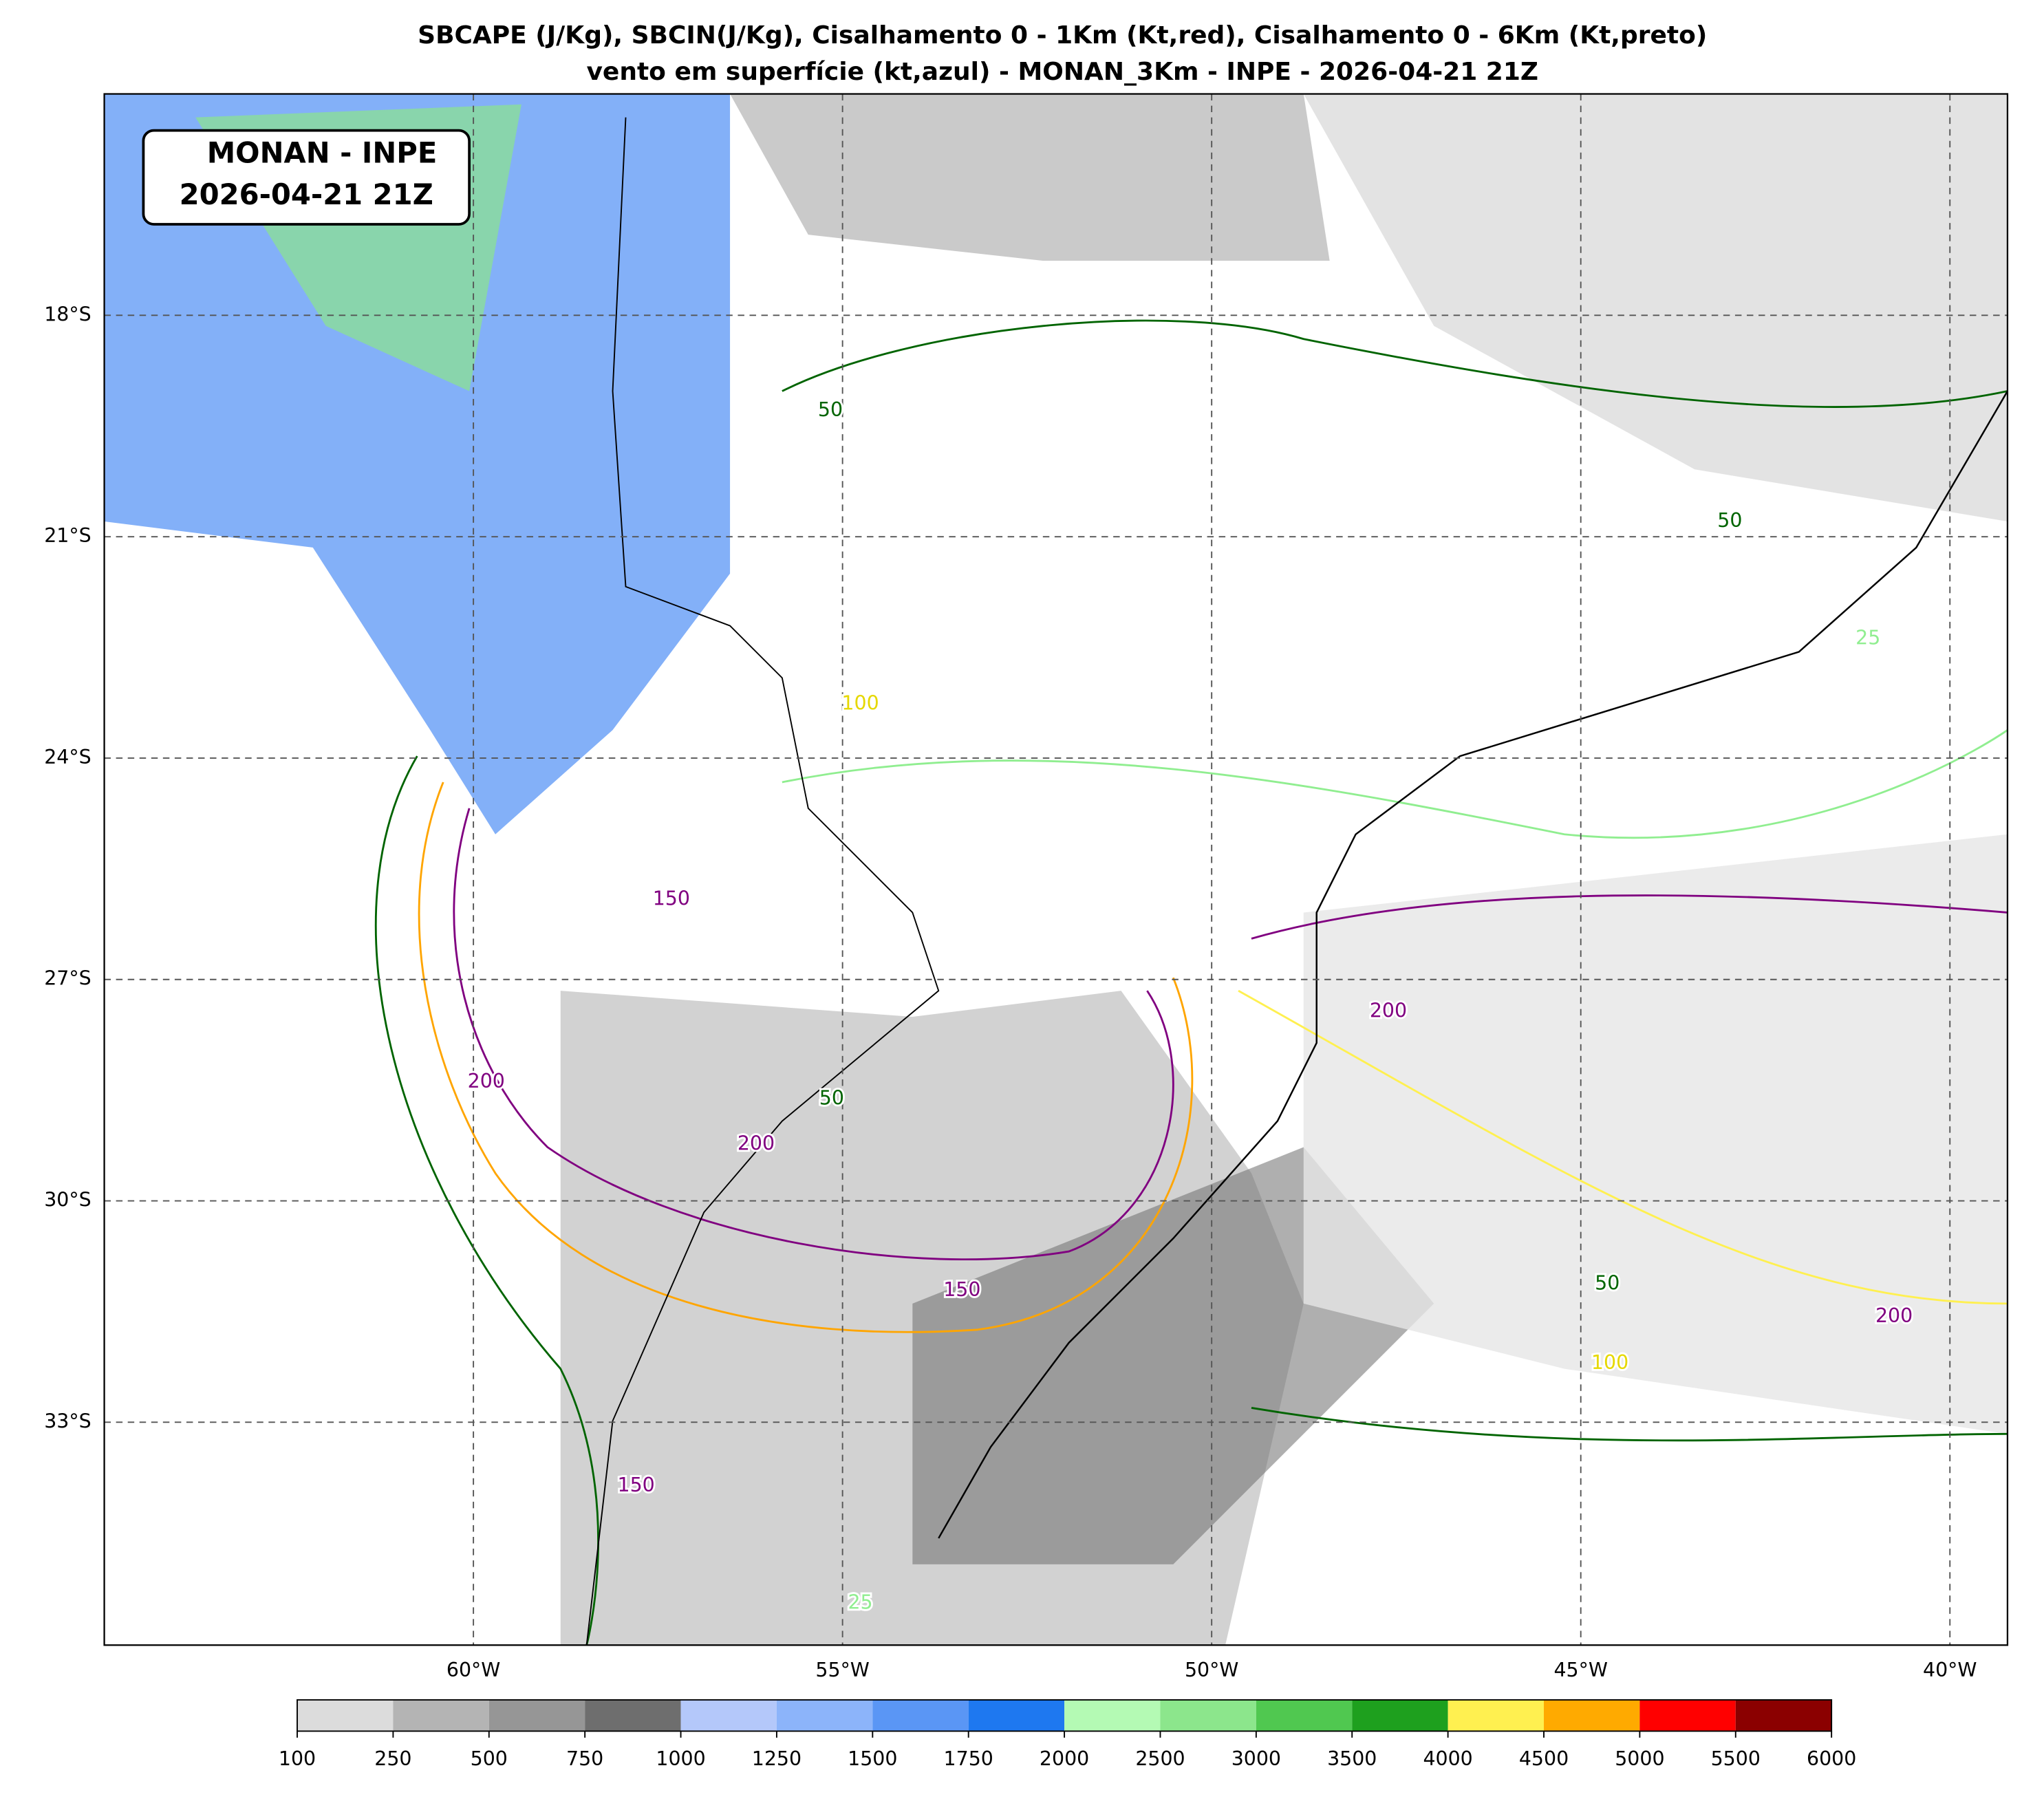 This screenshot has height=1799, width=2044. Describe the element at coordinates (1544, 1758) in the screenshot. I see `colorbar-tick-label: 4500` at that location.